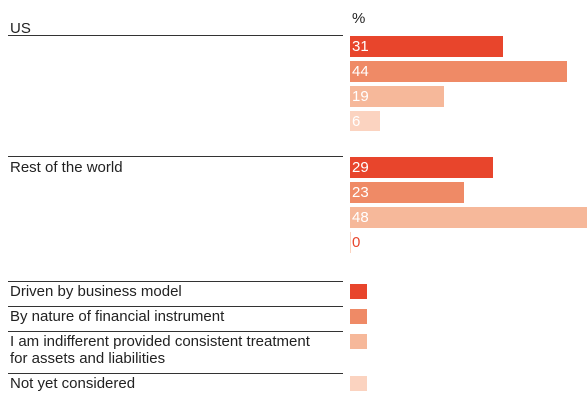 This screenshot has height=400, width=587. I want to click on value-label: 19, so click(360, 96).